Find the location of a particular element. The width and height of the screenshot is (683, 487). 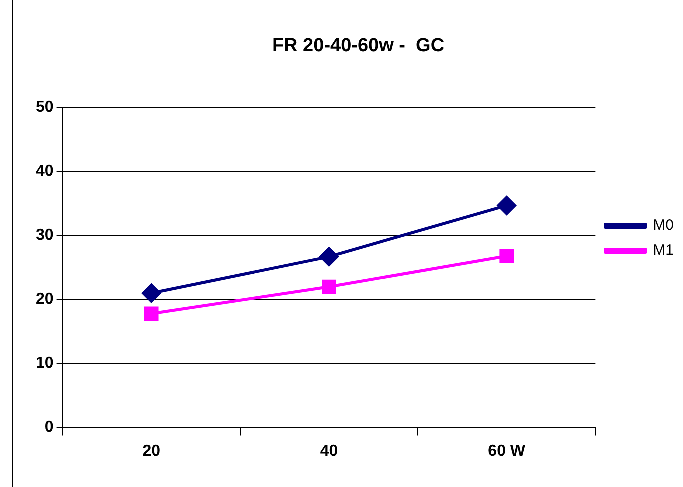

legend-label: M0 is located at coordinates (663, 225).